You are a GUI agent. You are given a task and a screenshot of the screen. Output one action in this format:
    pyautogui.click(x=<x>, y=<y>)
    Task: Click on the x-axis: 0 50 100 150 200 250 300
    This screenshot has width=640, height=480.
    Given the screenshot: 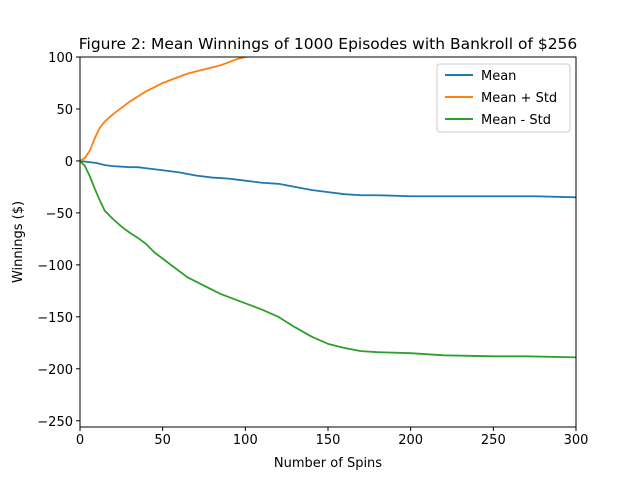 What is the action you would take?
    pyautogui.click(x=332, y=437)
    